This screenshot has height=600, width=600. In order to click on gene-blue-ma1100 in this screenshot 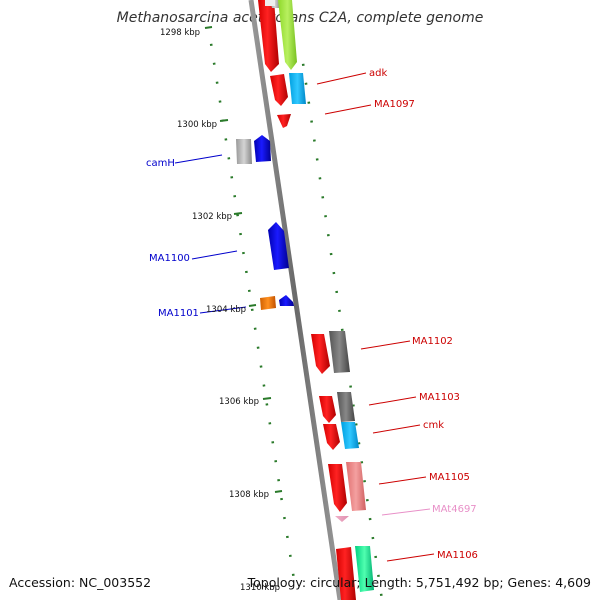, I will do `click(278, 246)`.